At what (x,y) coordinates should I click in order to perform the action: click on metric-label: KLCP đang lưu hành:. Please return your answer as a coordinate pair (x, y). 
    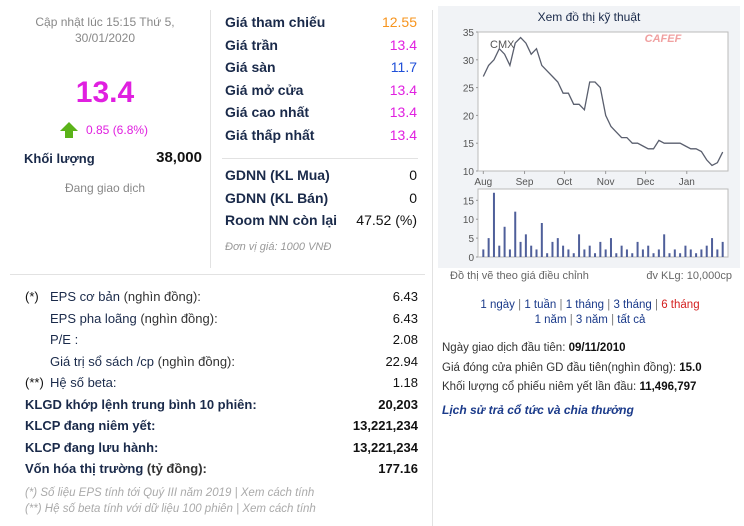
    Looking at the image, I should click on (91, 447).